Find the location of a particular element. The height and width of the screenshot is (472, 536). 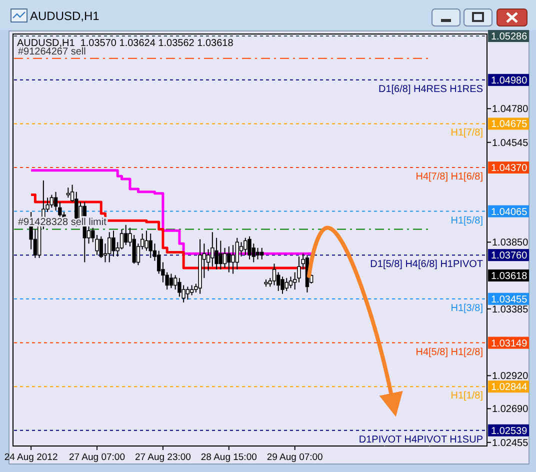

ref-line-label: 1.02539 is located at coordinates (509, 431).